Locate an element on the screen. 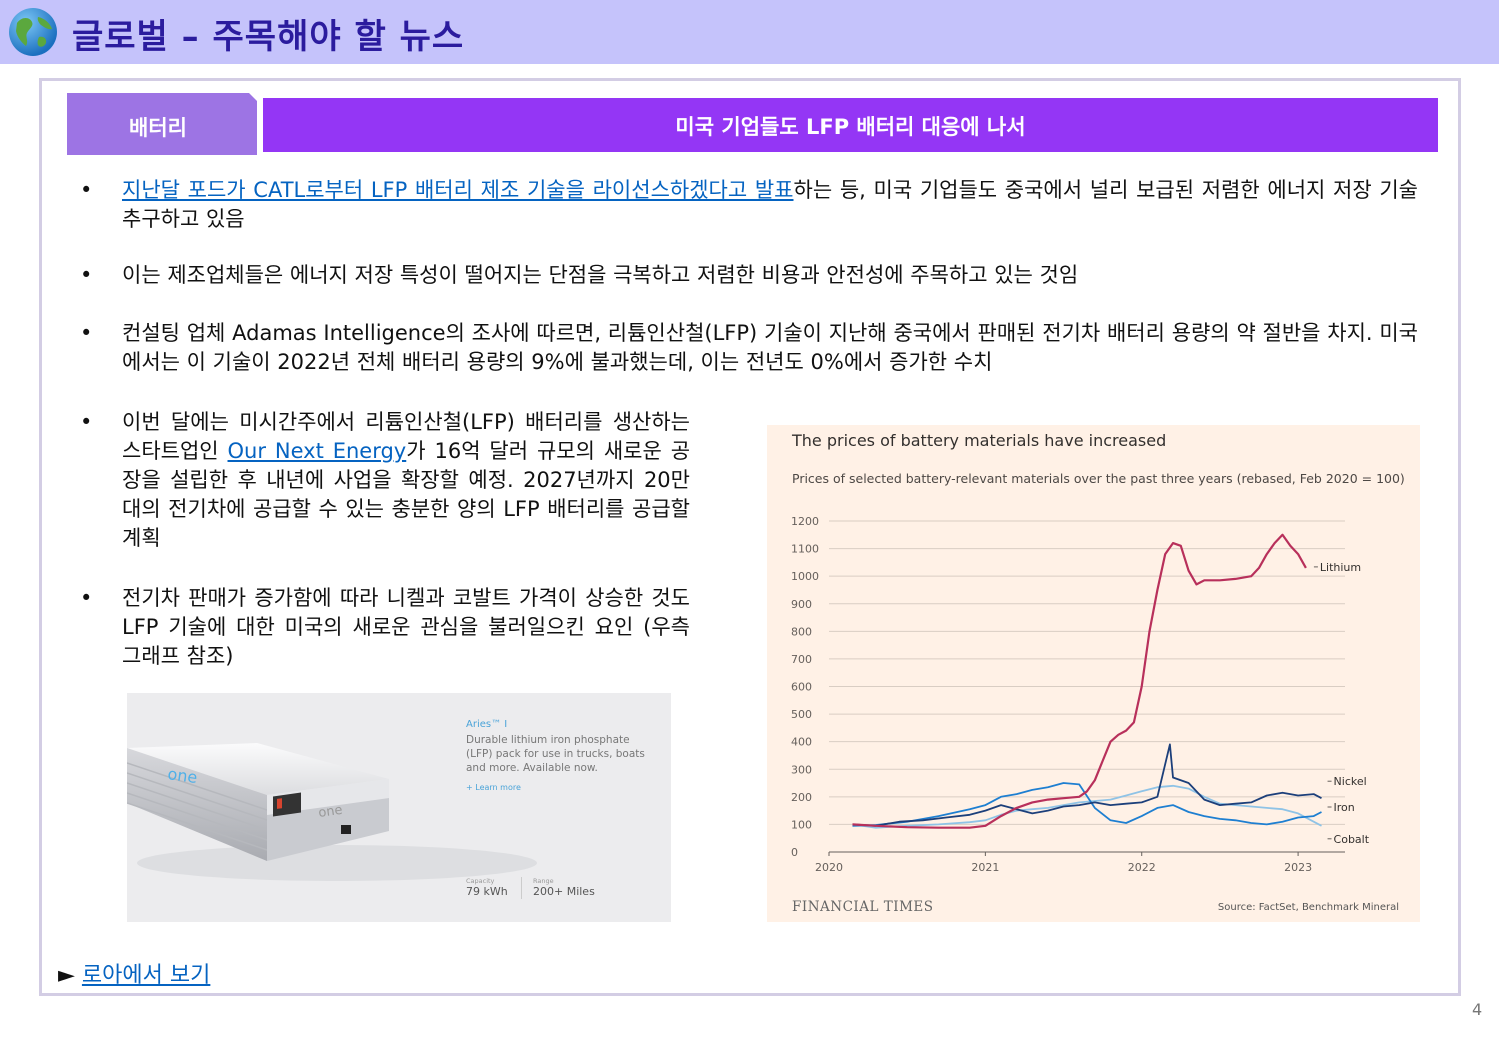 The width and height of the screenshot is (1499, 1038). our-next-energy-link: Our Next Energy is located at coordinates (317, 451).